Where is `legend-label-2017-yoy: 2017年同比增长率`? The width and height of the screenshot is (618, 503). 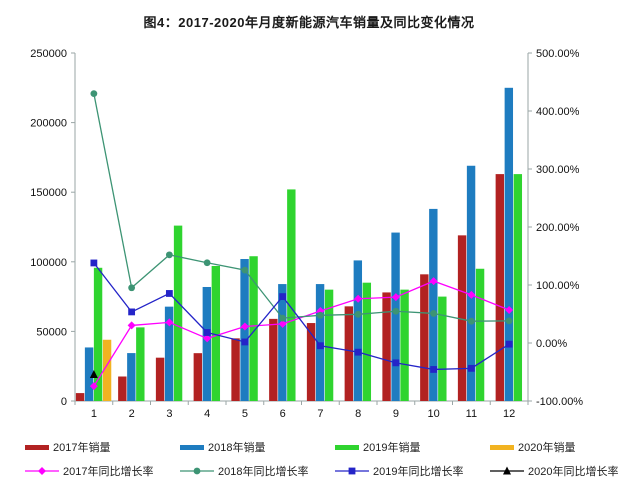 legend-label-2017-yoy: 2017年同比增长率 is located at coordinates (108, 472).